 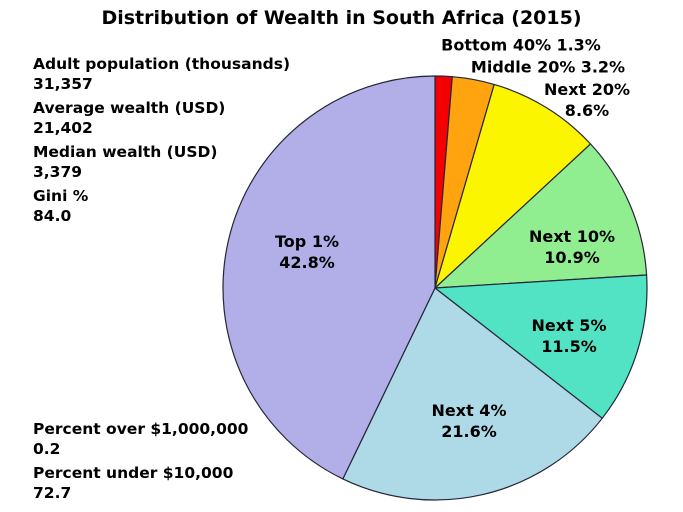 What do you see at coordinates (578, 45) in the screenshot?
I see `slice-value: 1.3%` at bounding box center [578, 45].